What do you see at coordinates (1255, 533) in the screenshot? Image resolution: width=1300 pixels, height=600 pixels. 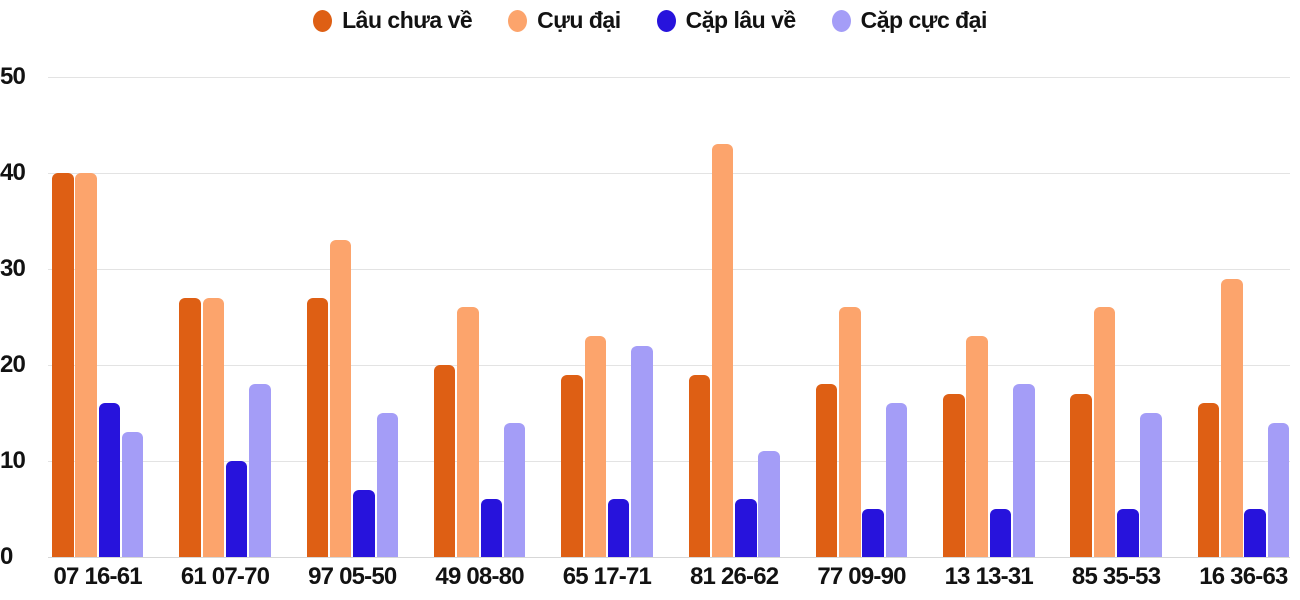 I see `bar-series3-group10` at bounding box center [1255, 533].